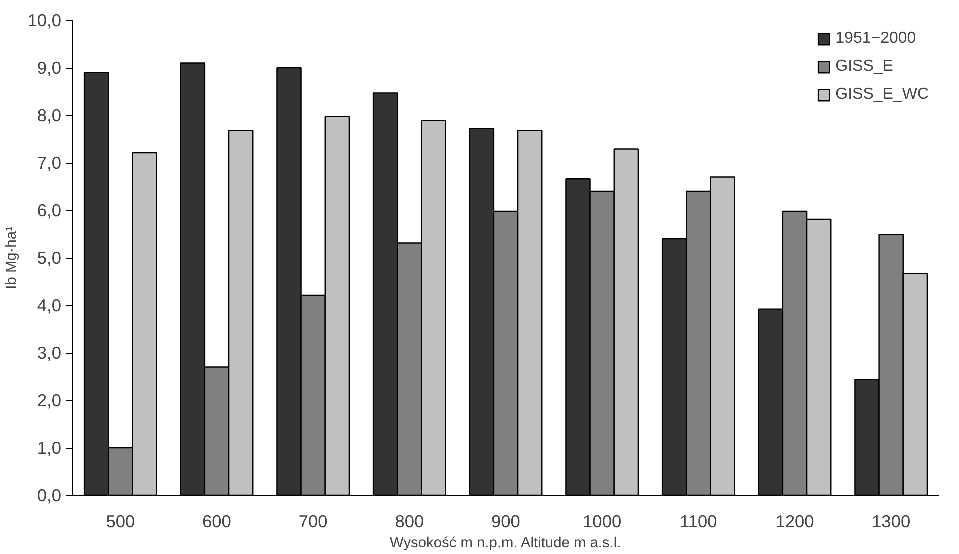  Describe the element at coordinates (699, 522) in the screenshot. I see `x-tick-label: 1100` at that location.